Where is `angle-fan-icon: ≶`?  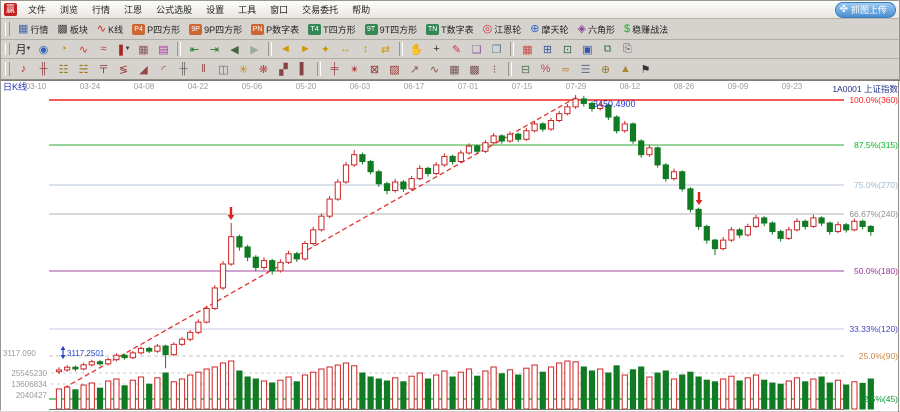
angle-fan-icon: ≶ is located at coordinates (123, 69).